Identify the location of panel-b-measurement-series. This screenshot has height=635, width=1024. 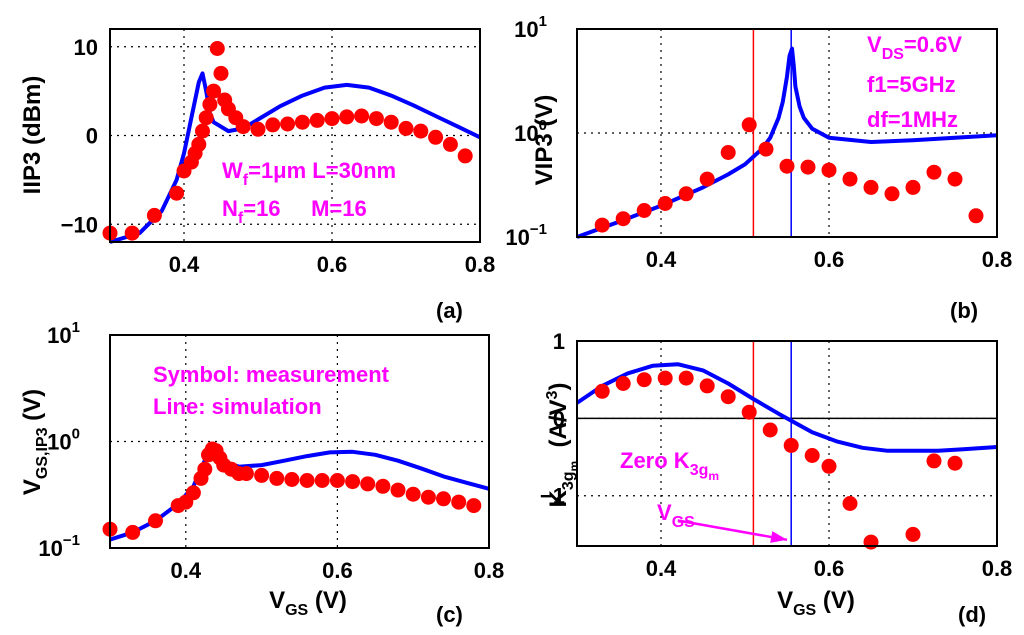
(789, 175).